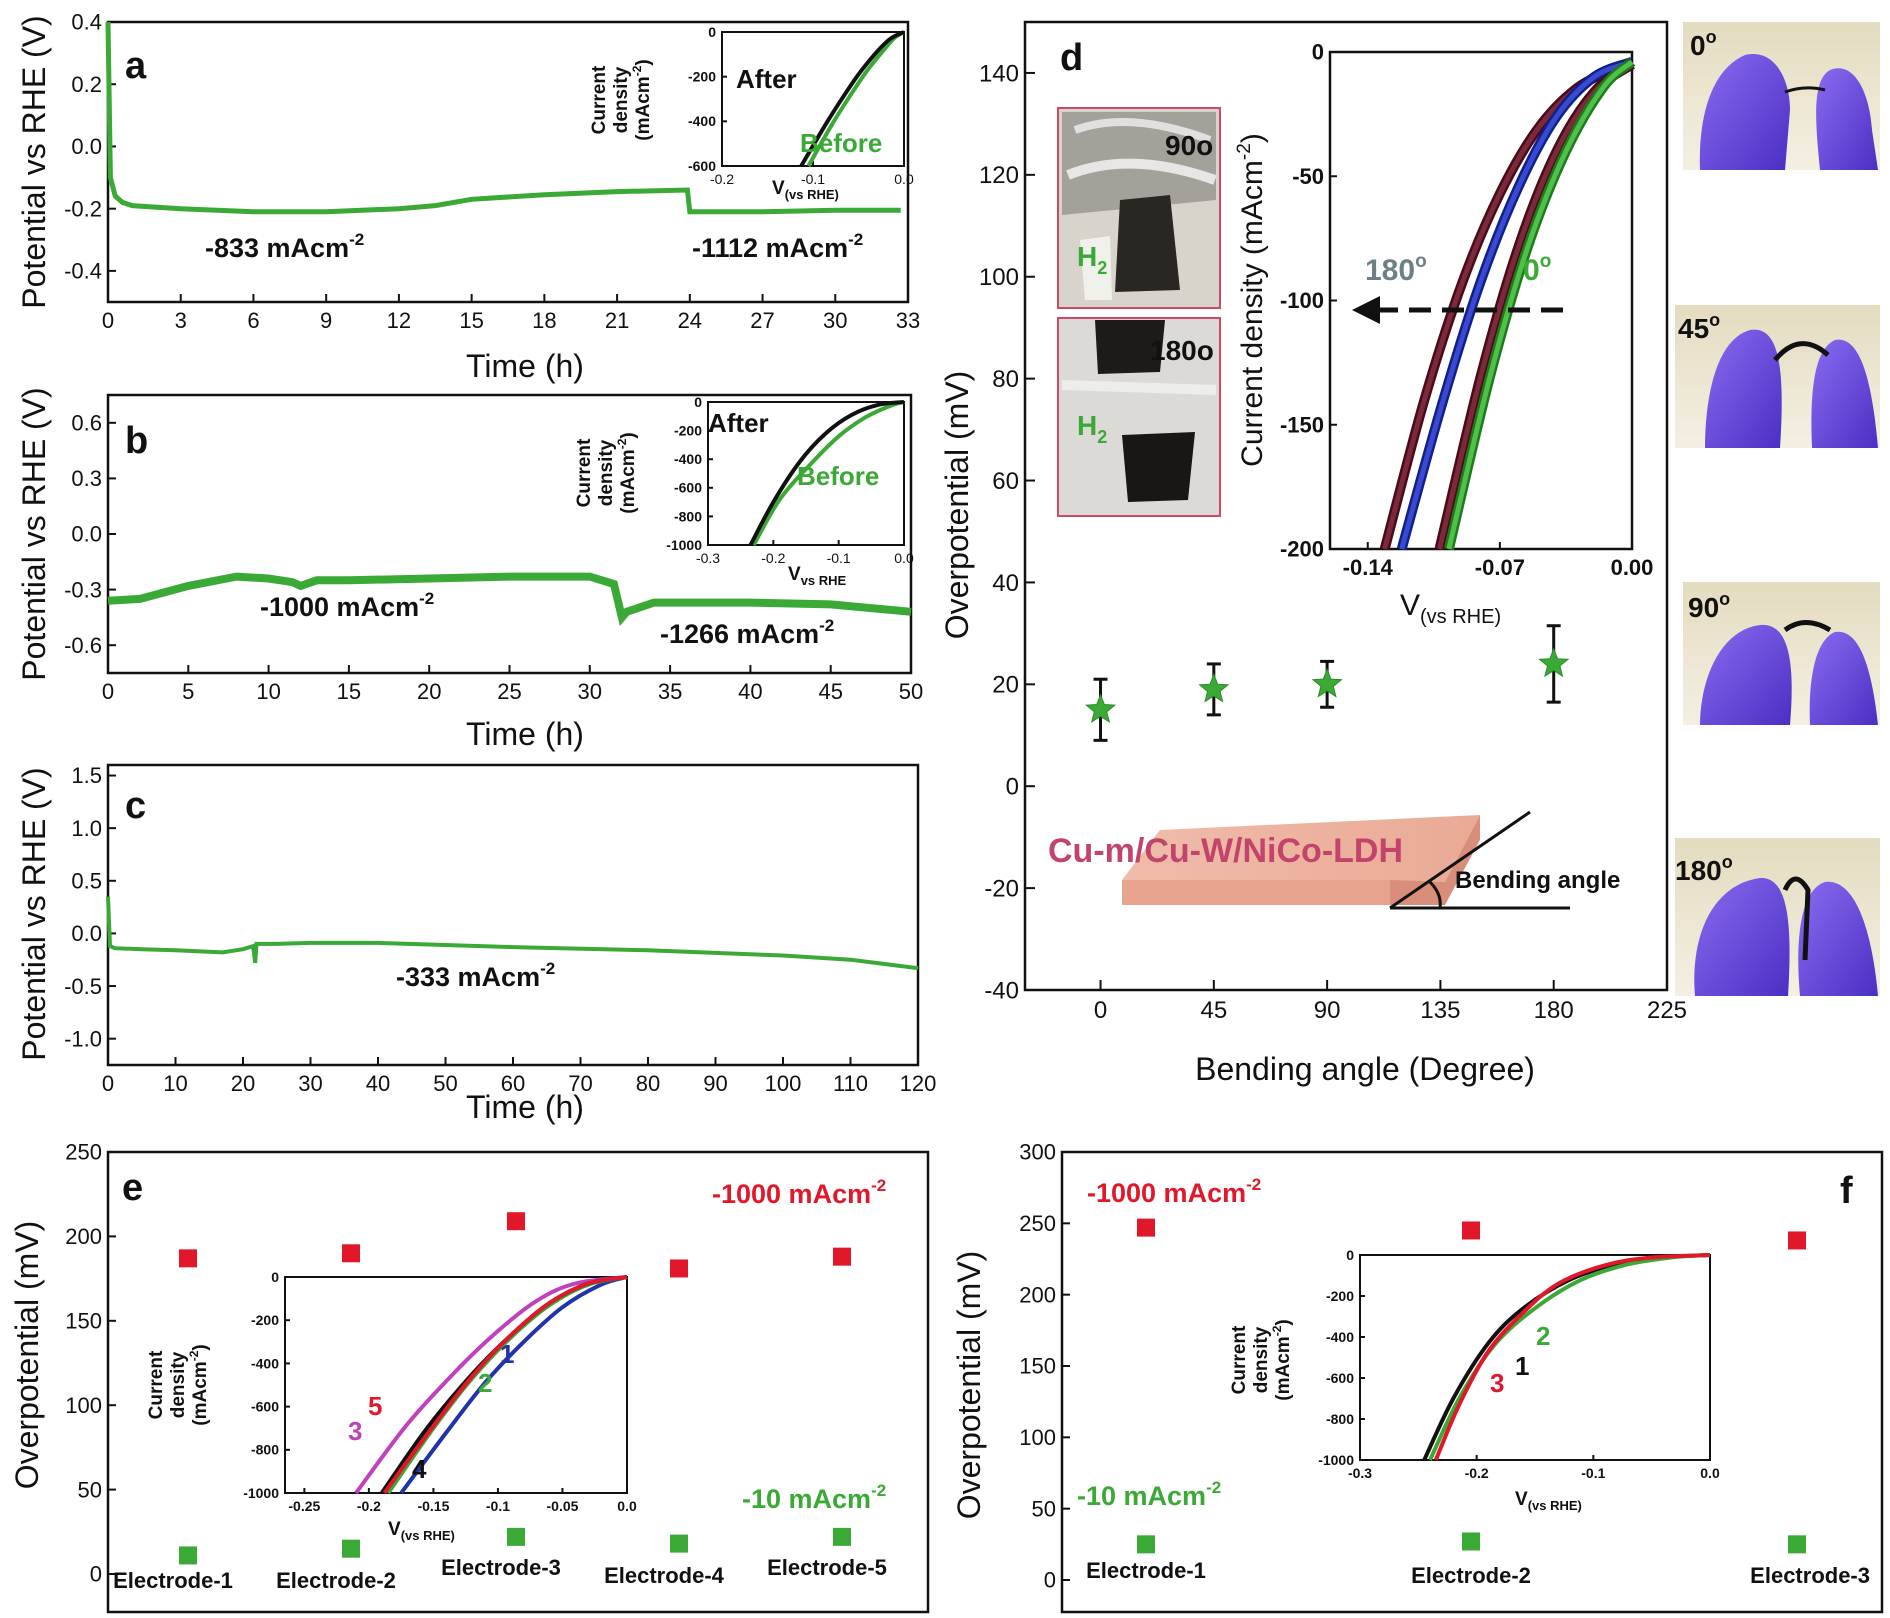  I want to click on panel-c-xtick-label-4: 40, so click(378, 1083).